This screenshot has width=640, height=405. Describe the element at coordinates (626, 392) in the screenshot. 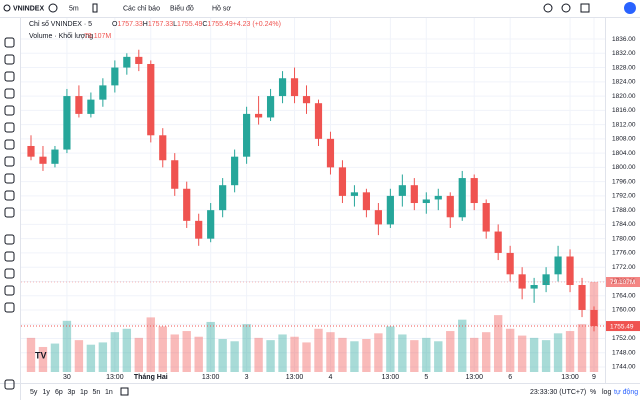

I see `auto-toggle: tự động` at that location.